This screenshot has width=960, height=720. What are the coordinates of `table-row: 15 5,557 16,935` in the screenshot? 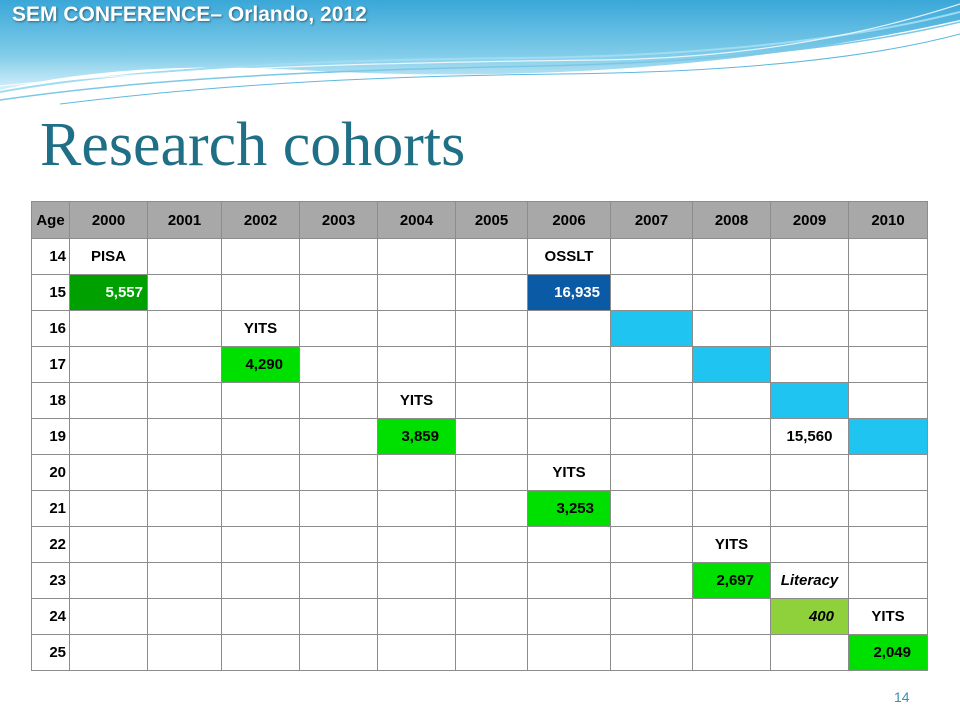 It's located at (479, 292).